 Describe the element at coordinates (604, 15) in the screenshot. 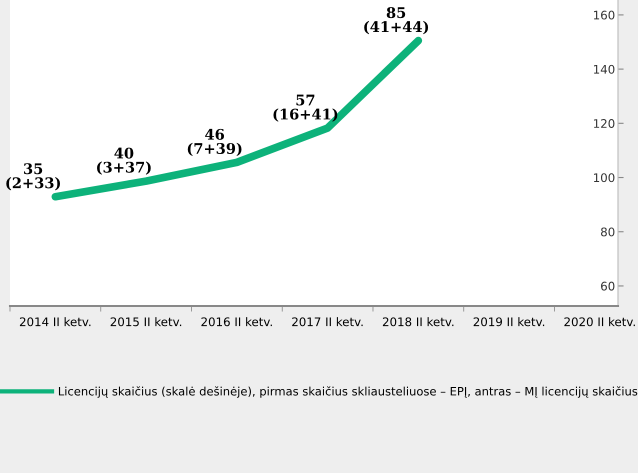

I see `y-tick-label: 160` at that location.